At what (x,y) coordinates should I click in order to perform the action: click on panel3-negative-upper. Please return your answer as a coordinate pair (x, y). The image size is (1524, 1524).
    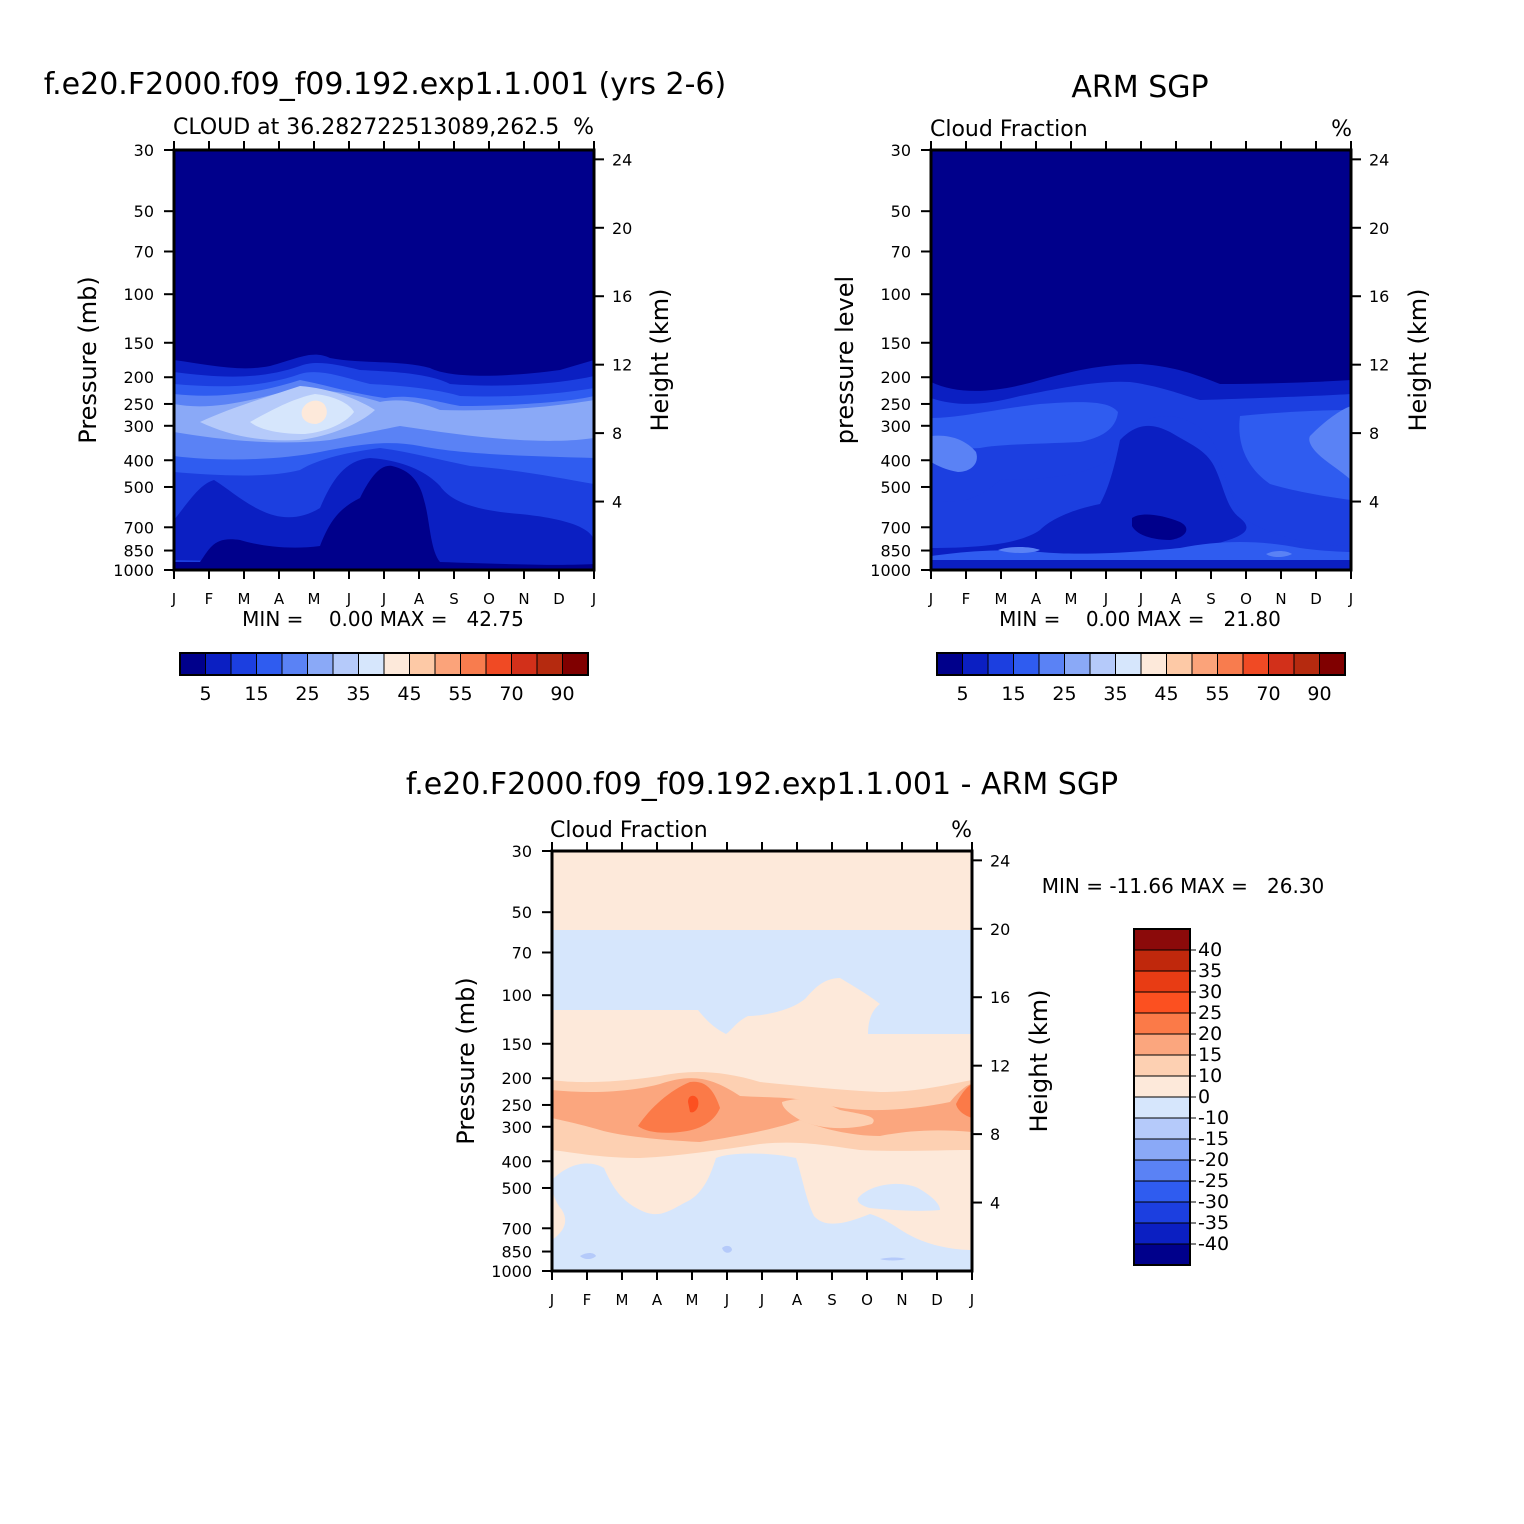
    Looking at the image, I should click on (762, 982).